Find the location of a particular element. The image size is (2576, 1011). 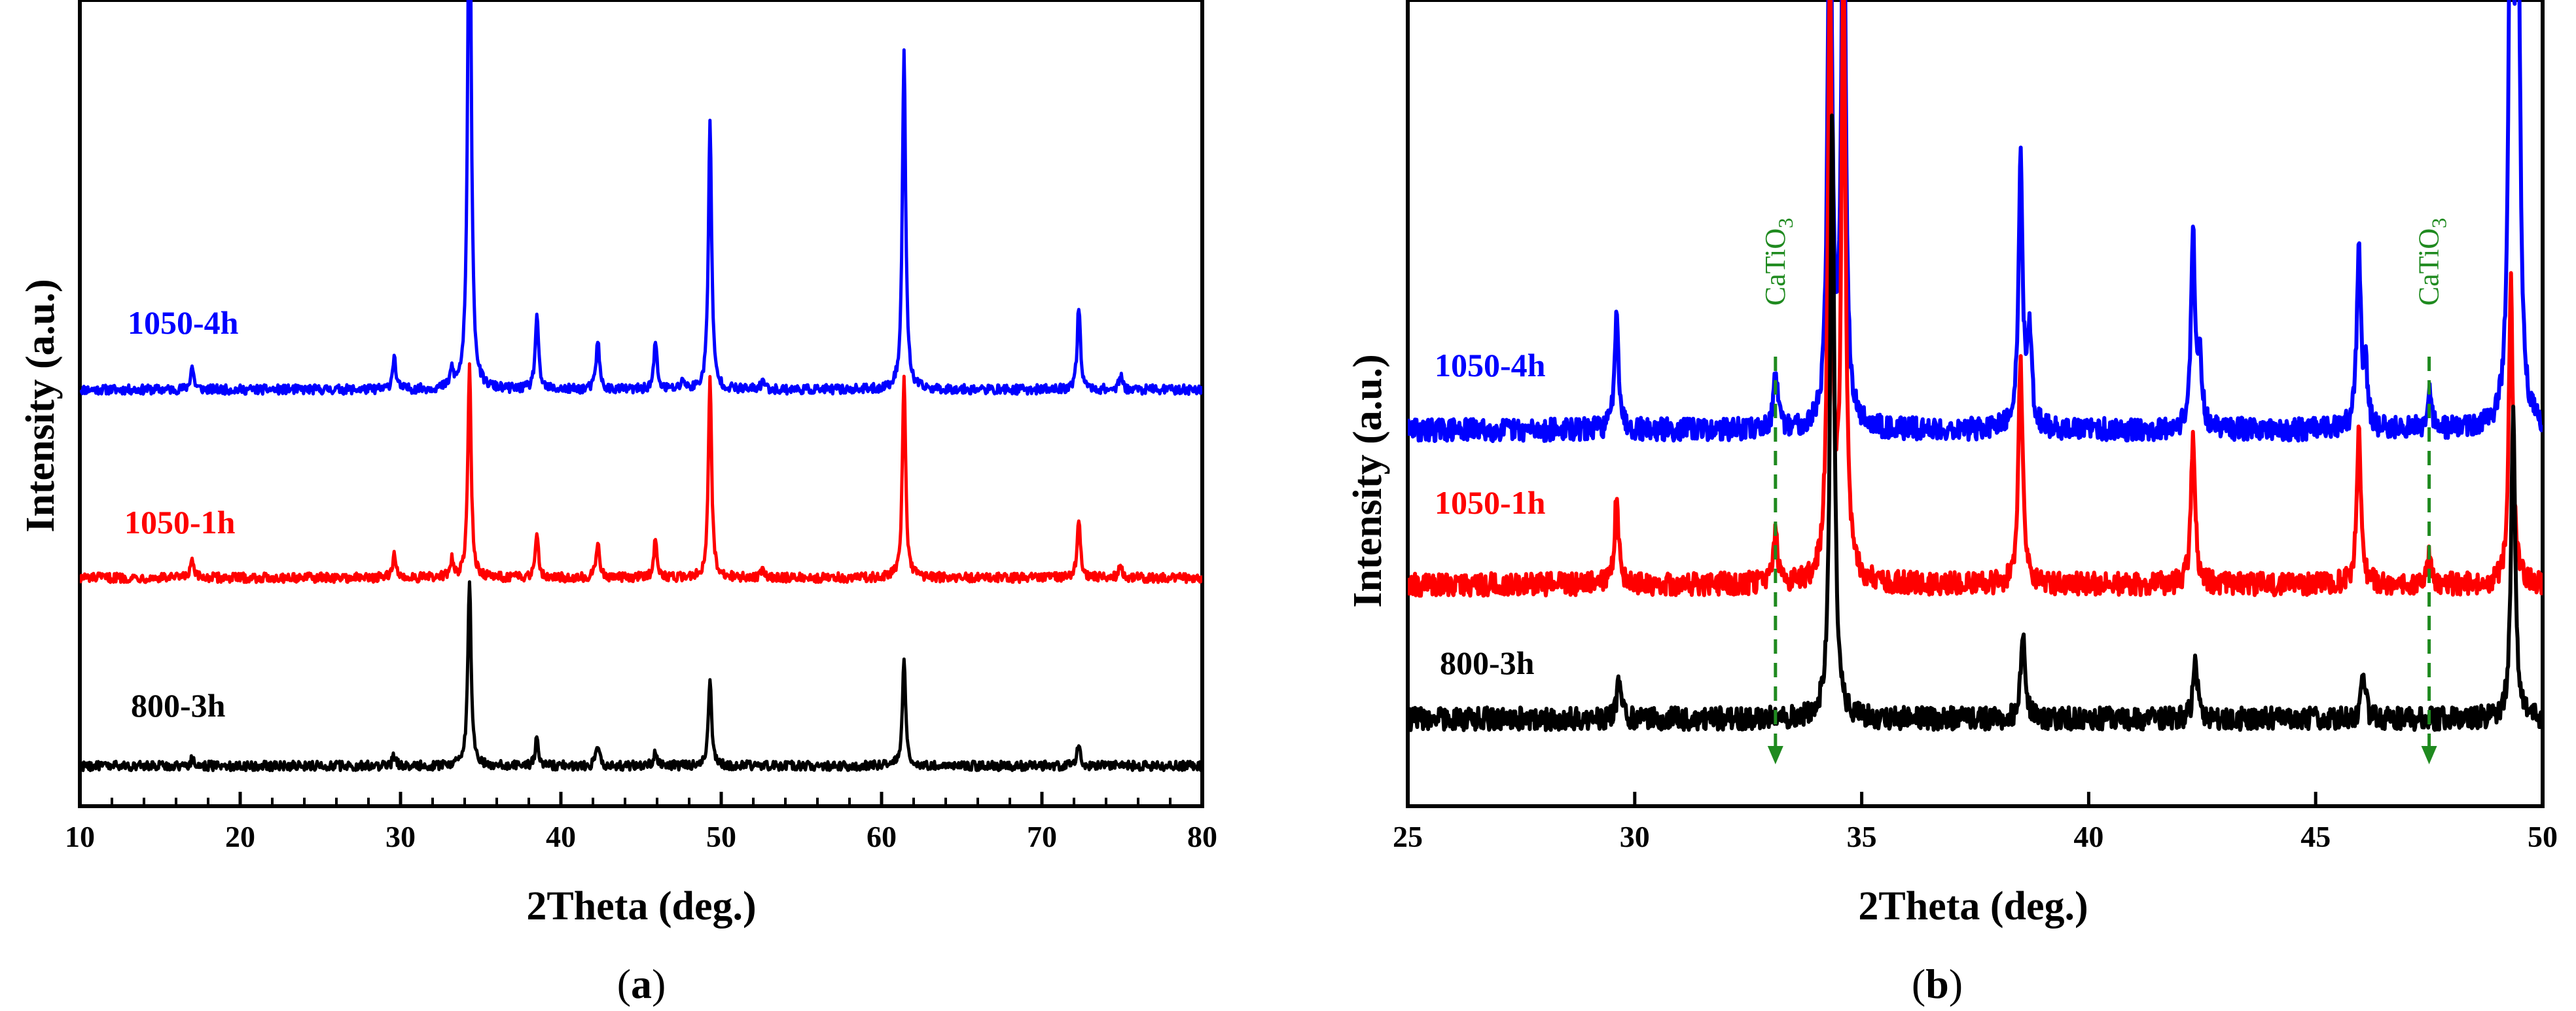

x-tick-label-10: 10 is located at coordinates (80, 836).